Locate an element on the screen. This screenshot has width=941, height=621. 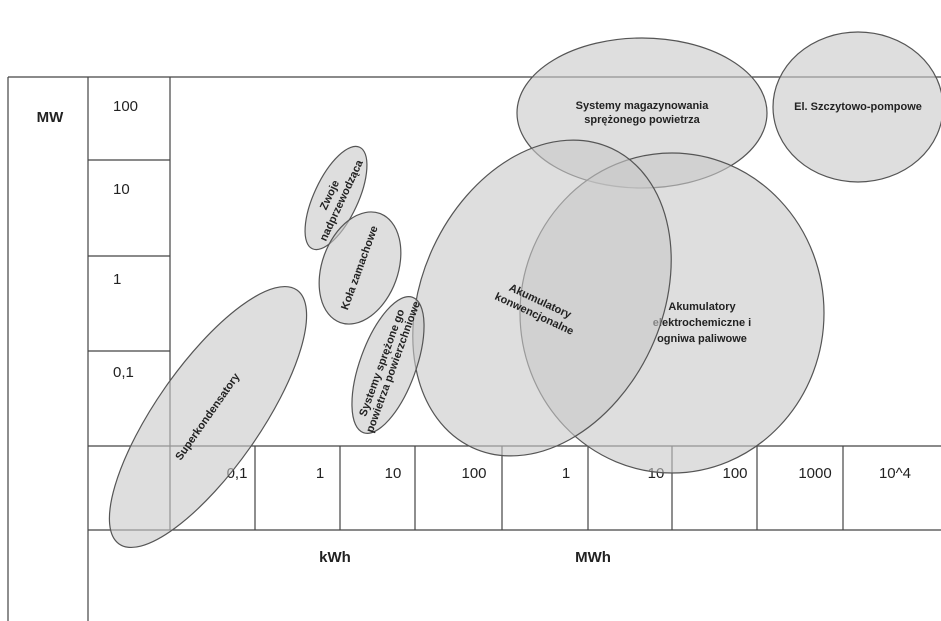
y-axis-label: MW is located at coordinates (50, 117).